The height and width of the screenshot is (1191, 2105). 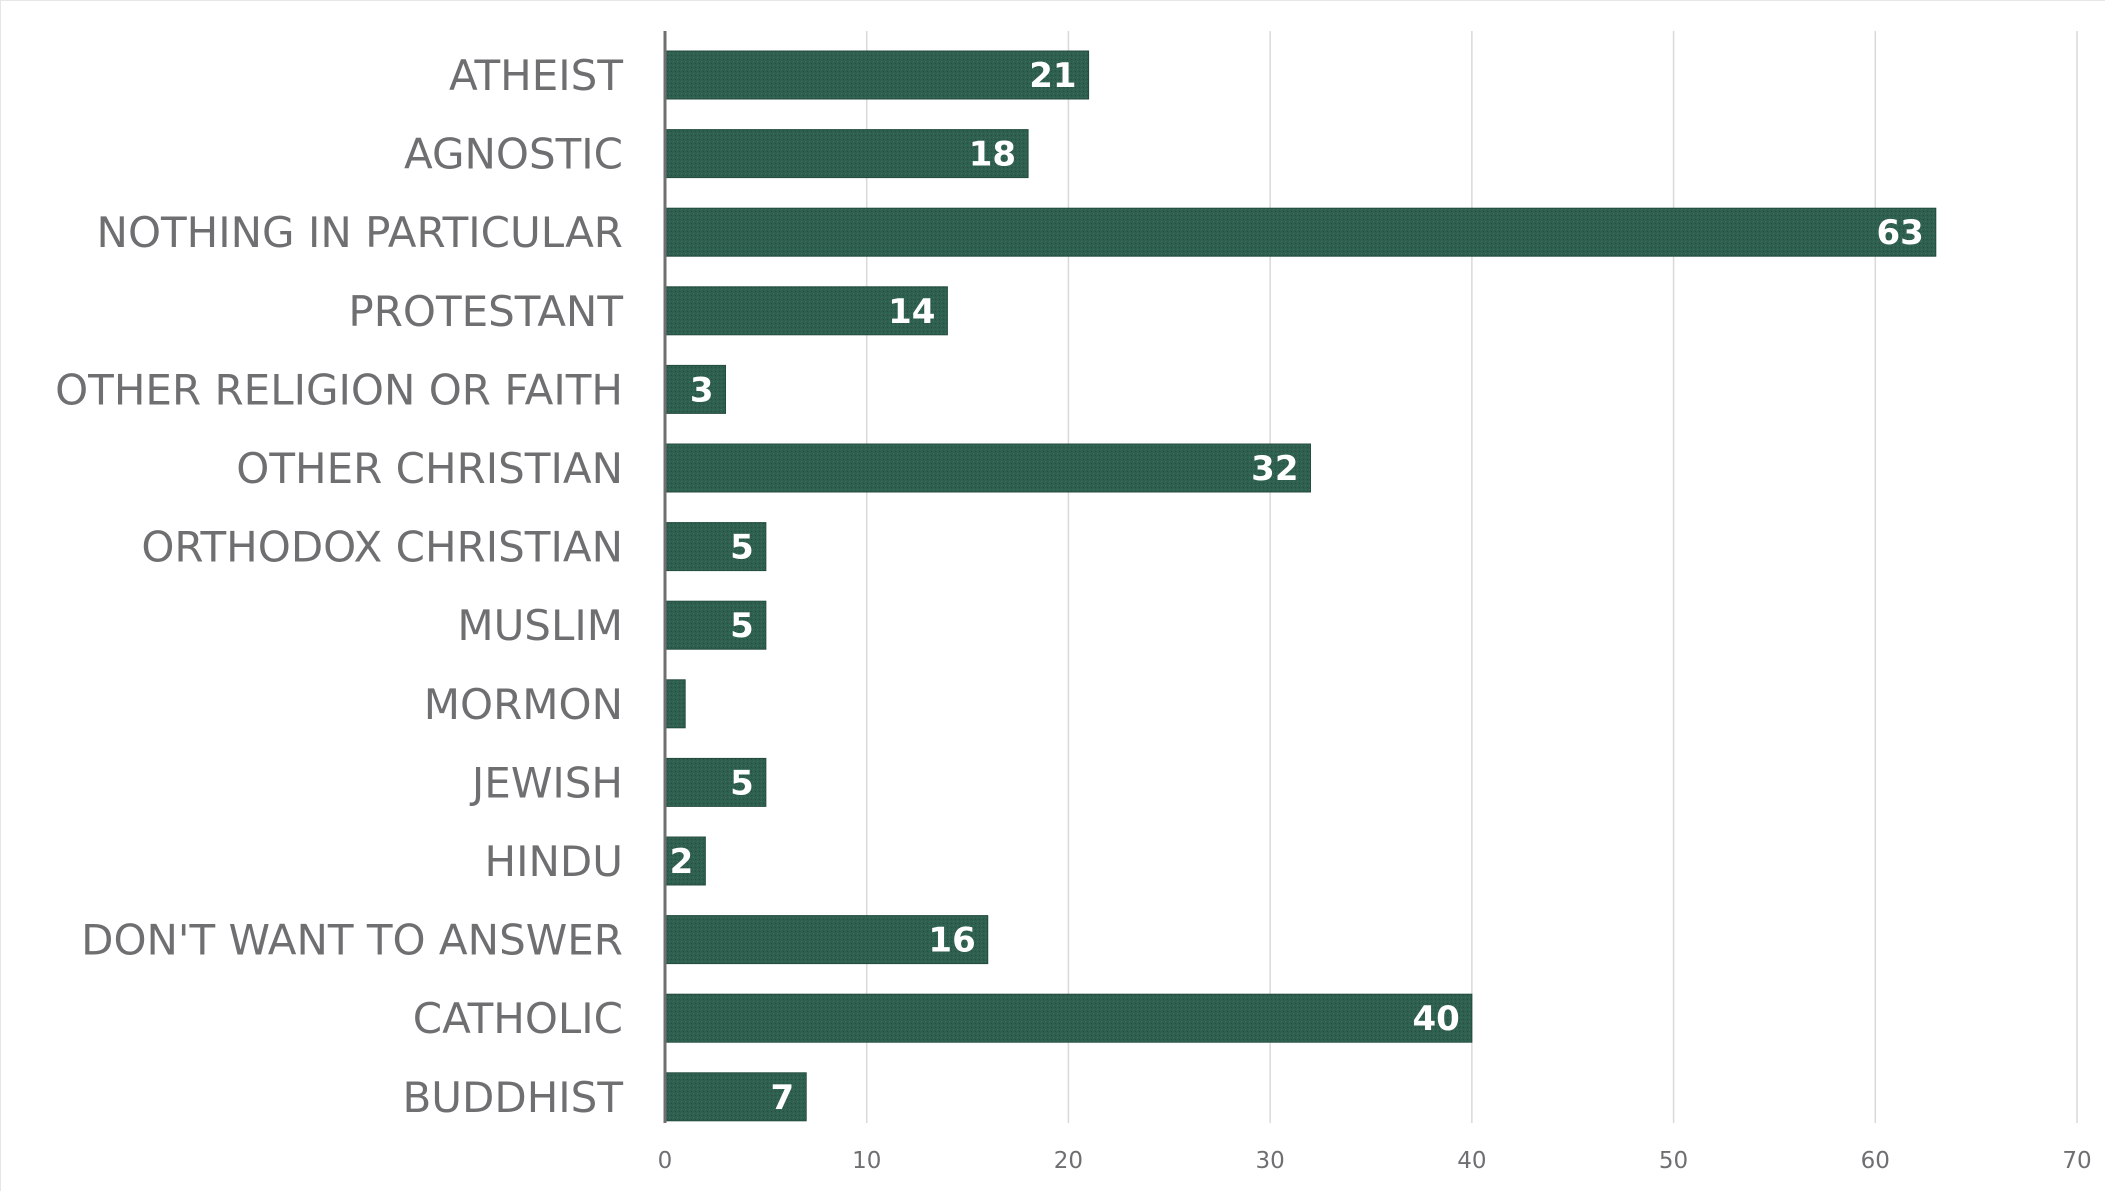 I want to click on category-label: AGNOSTIC, so click(x=513, y=154).